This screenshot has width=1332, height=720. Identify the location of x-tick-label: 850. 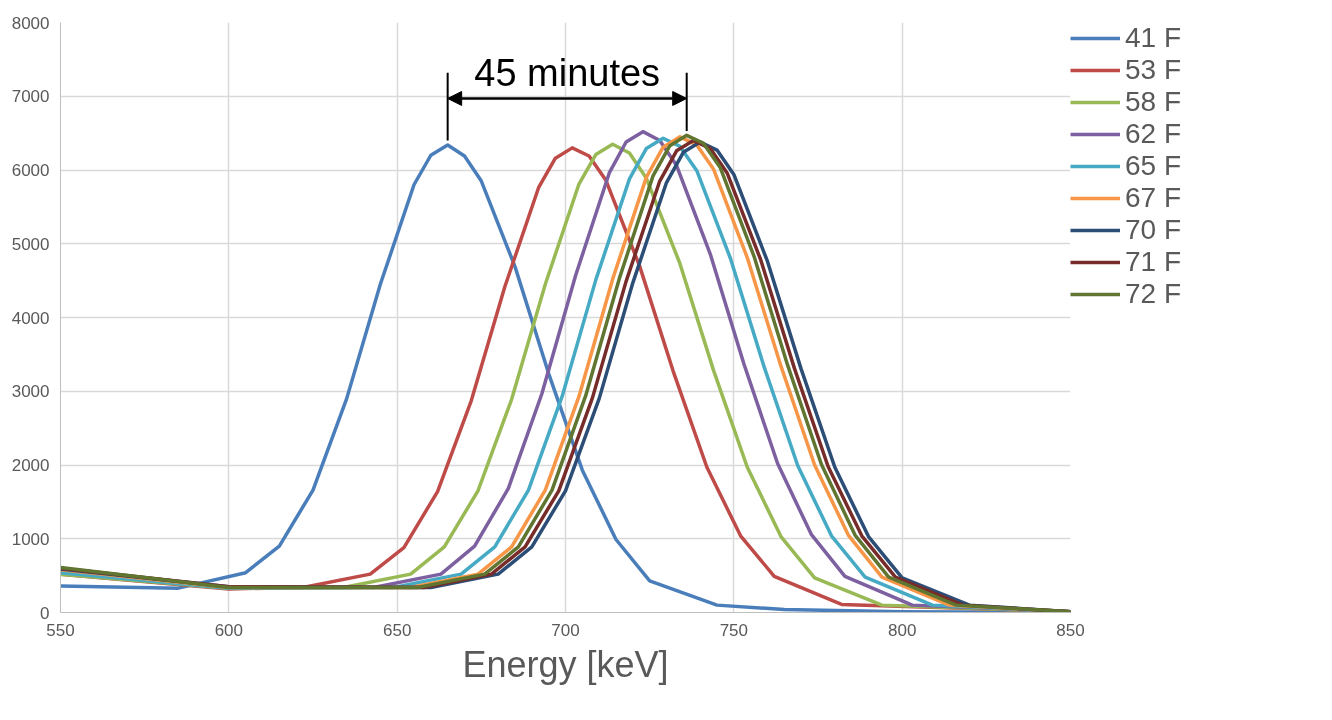
(1070, 630).